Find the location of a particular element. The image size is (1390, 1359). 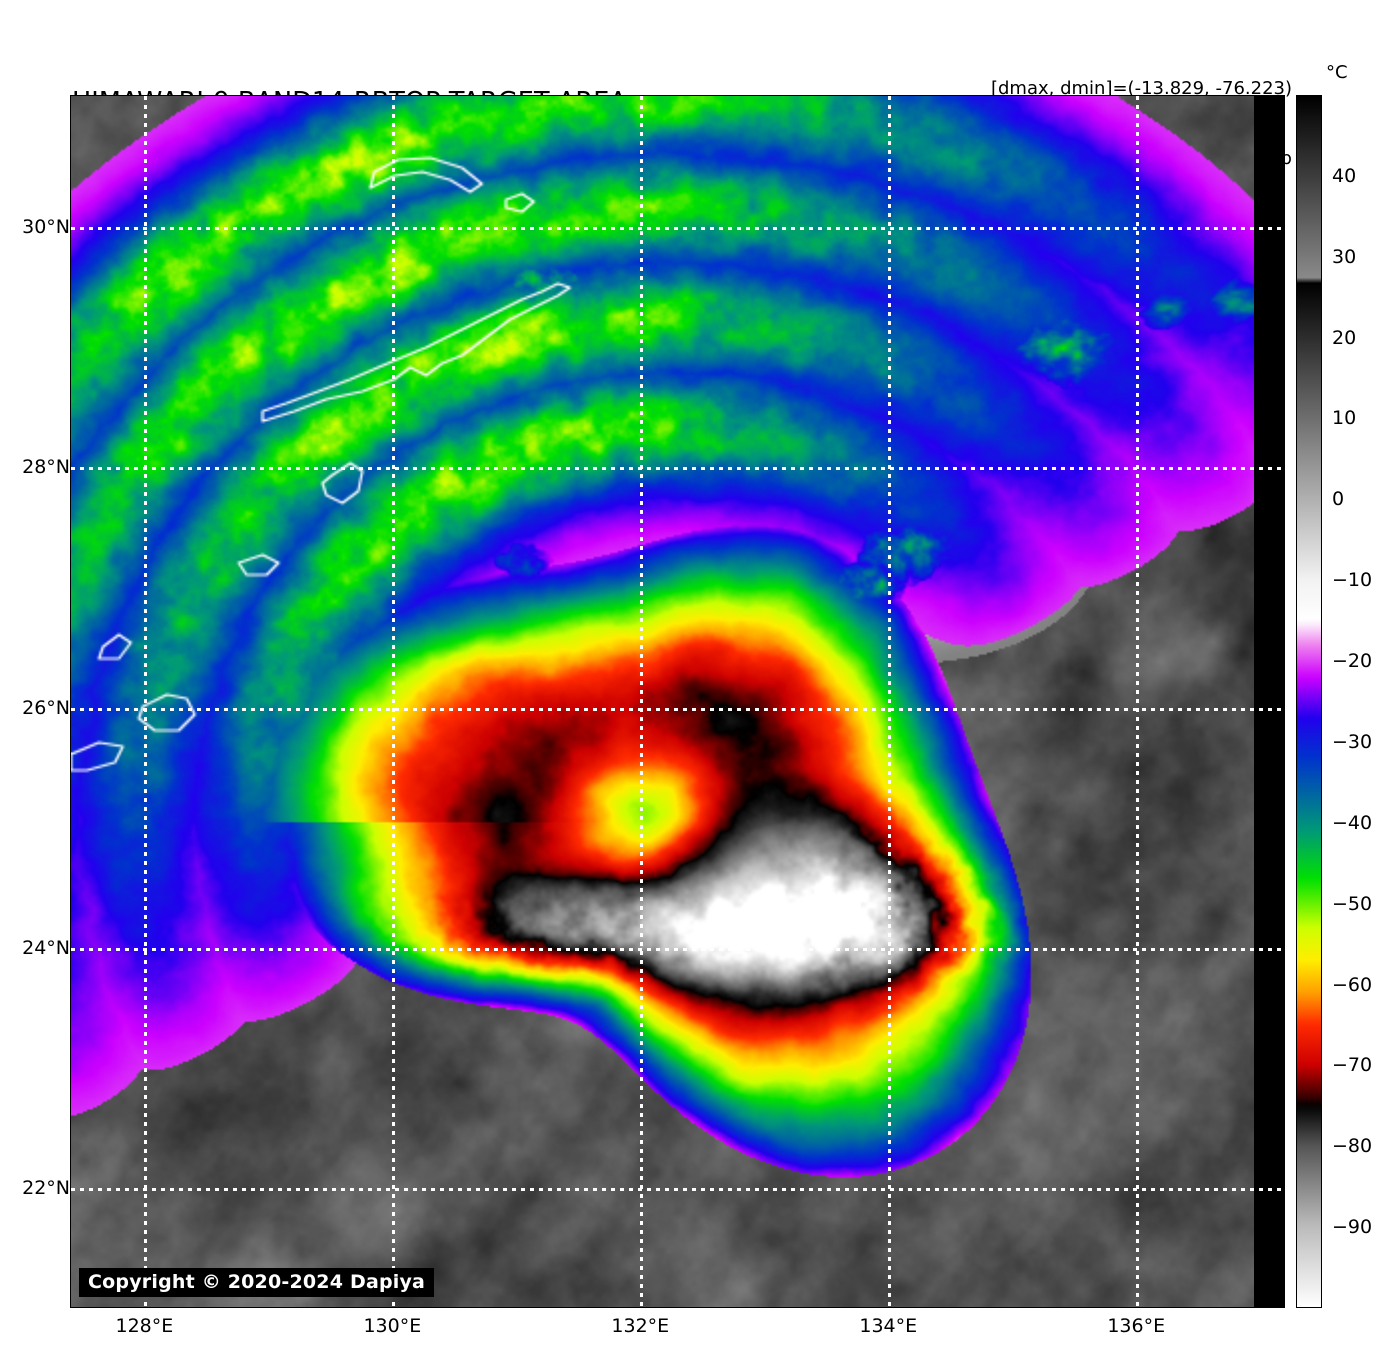

colorbar-tick-4: 0 is located at coordinates (1338, 499).